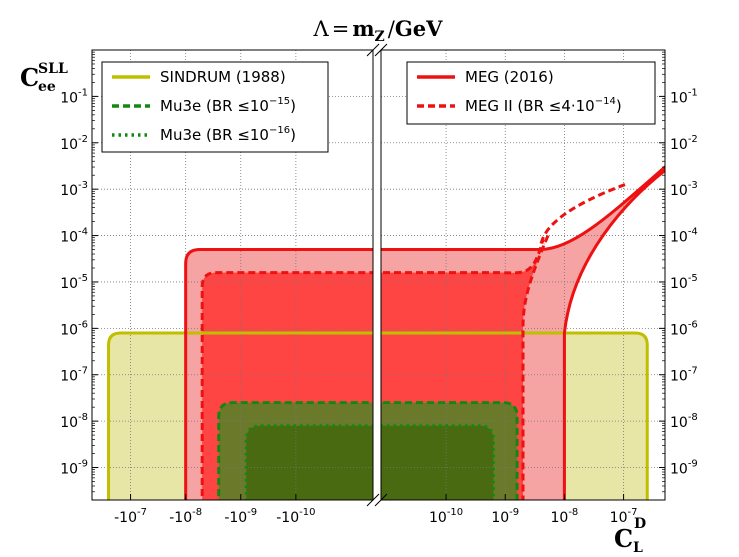 This screenshot has height=557, width=739. Describe the element at coordinates (341, 29) in the screenshot. I see `title-equals: =` at that location.